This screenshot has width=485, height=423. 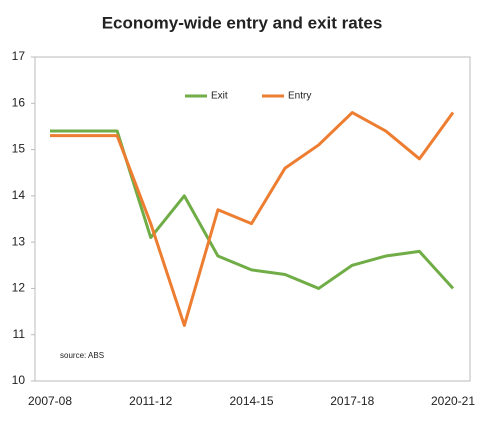 I want to click on y-tick-label: 16, so click(x=19, y=102).